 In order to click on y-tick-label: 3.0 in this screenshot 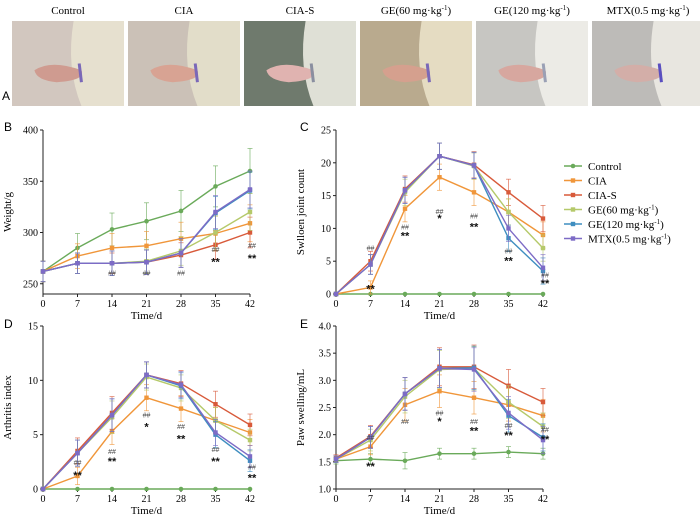, I will do `click(325, 381)`.